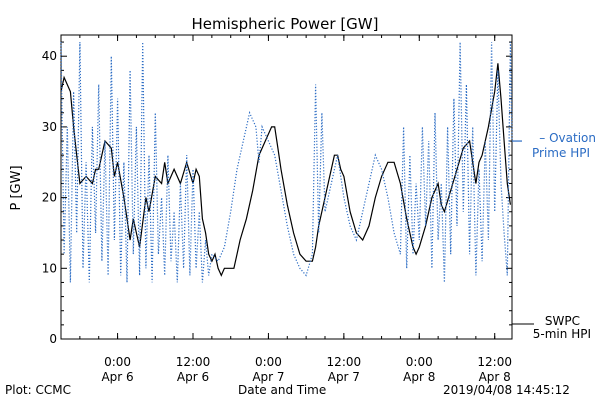 This screenshot has width=600, height=400. What do you see at coordinates (53, 339) in the screenshot?
I see `y-tick-label: 0` at bounding box center [53, 339].